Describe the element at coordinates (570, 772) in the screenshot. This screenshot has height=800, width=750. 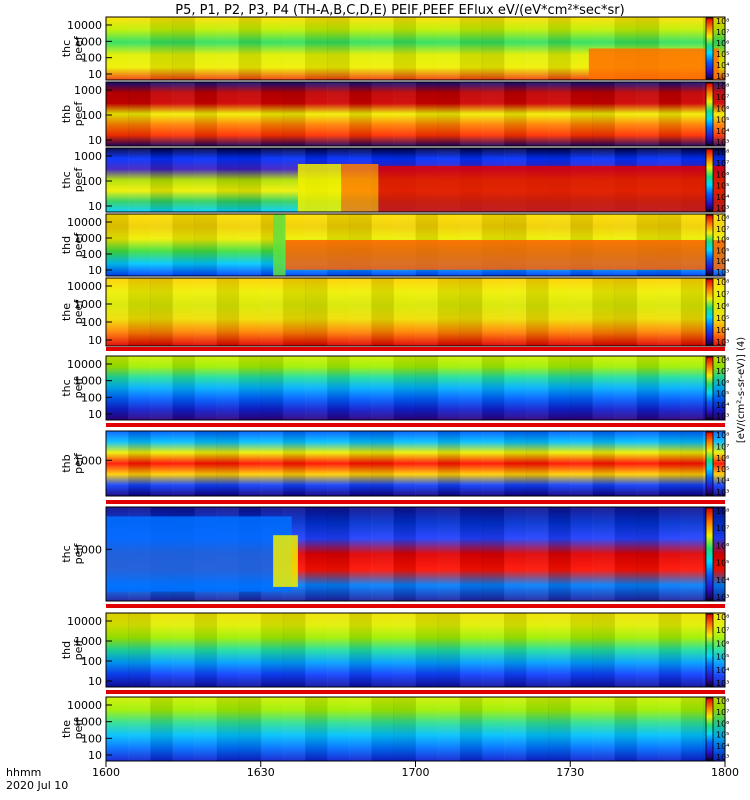
I see `time-tick-label: 1730` at that location.